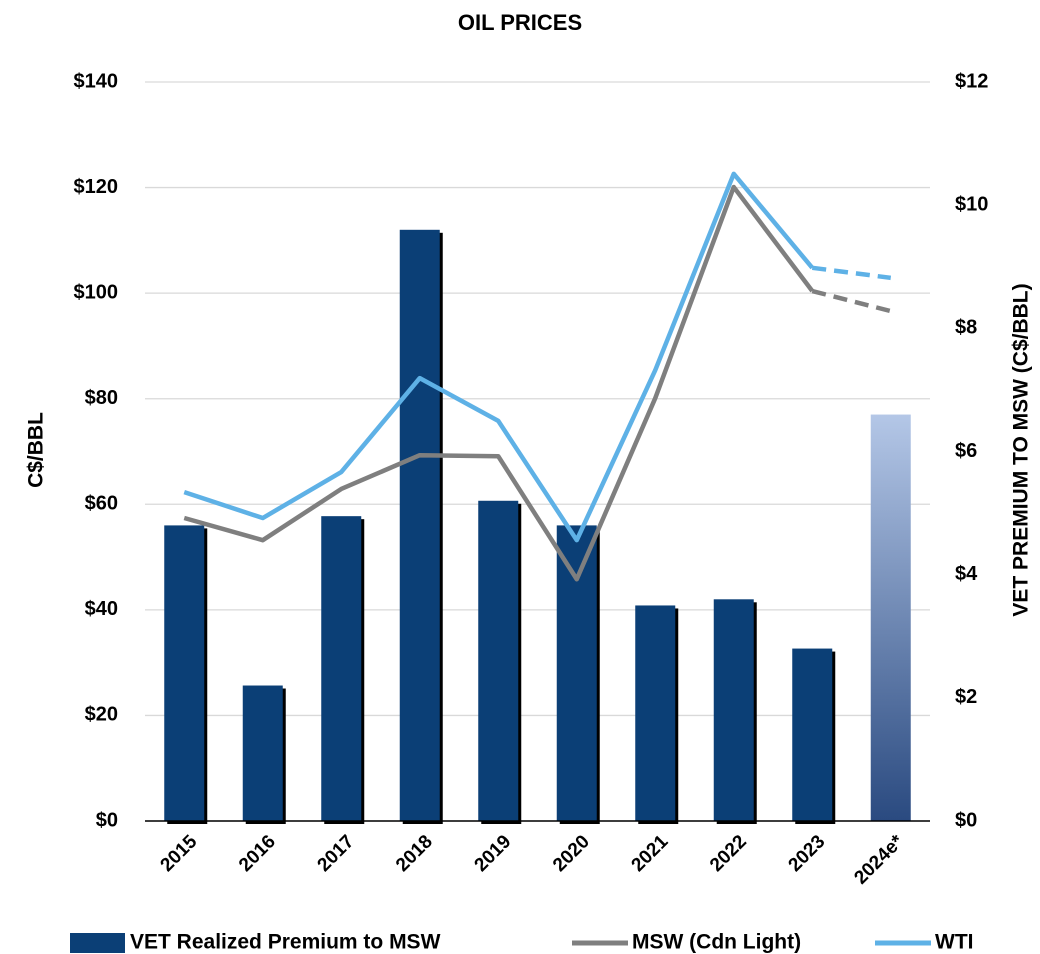 This screenshot has width=1040, height=954. What do you see at coordinates (493, 853) in the screenshot?
I see `x-tick-label: 2019` at bounding box center [493, 853].